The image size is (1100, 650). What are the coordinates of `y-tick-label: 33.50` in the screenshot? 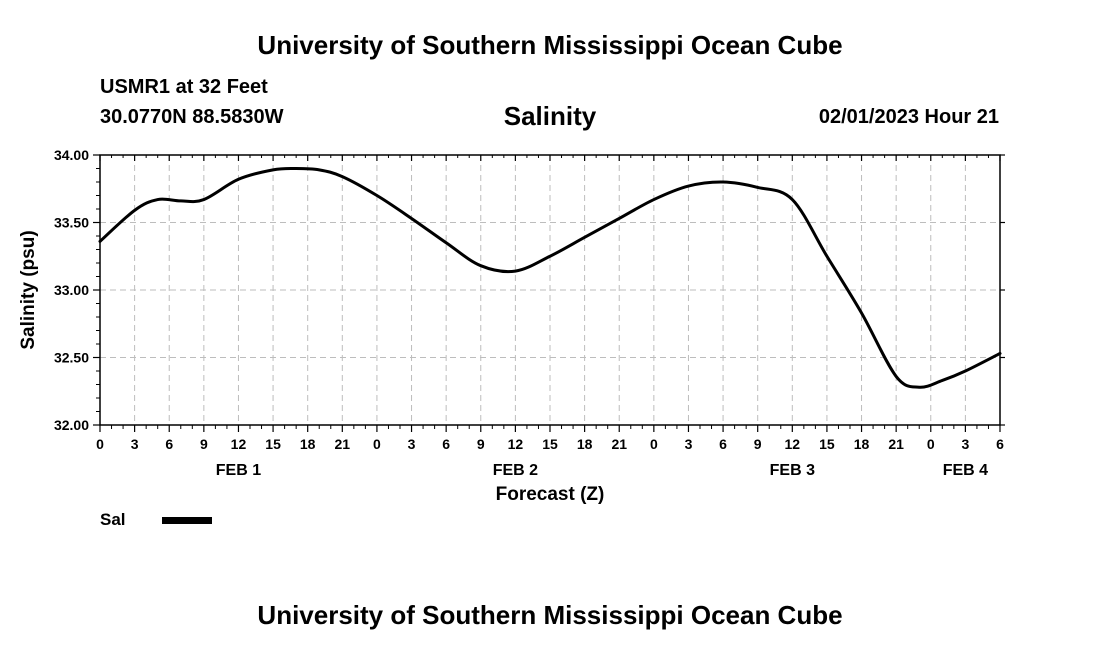 It's located at (71, 223).